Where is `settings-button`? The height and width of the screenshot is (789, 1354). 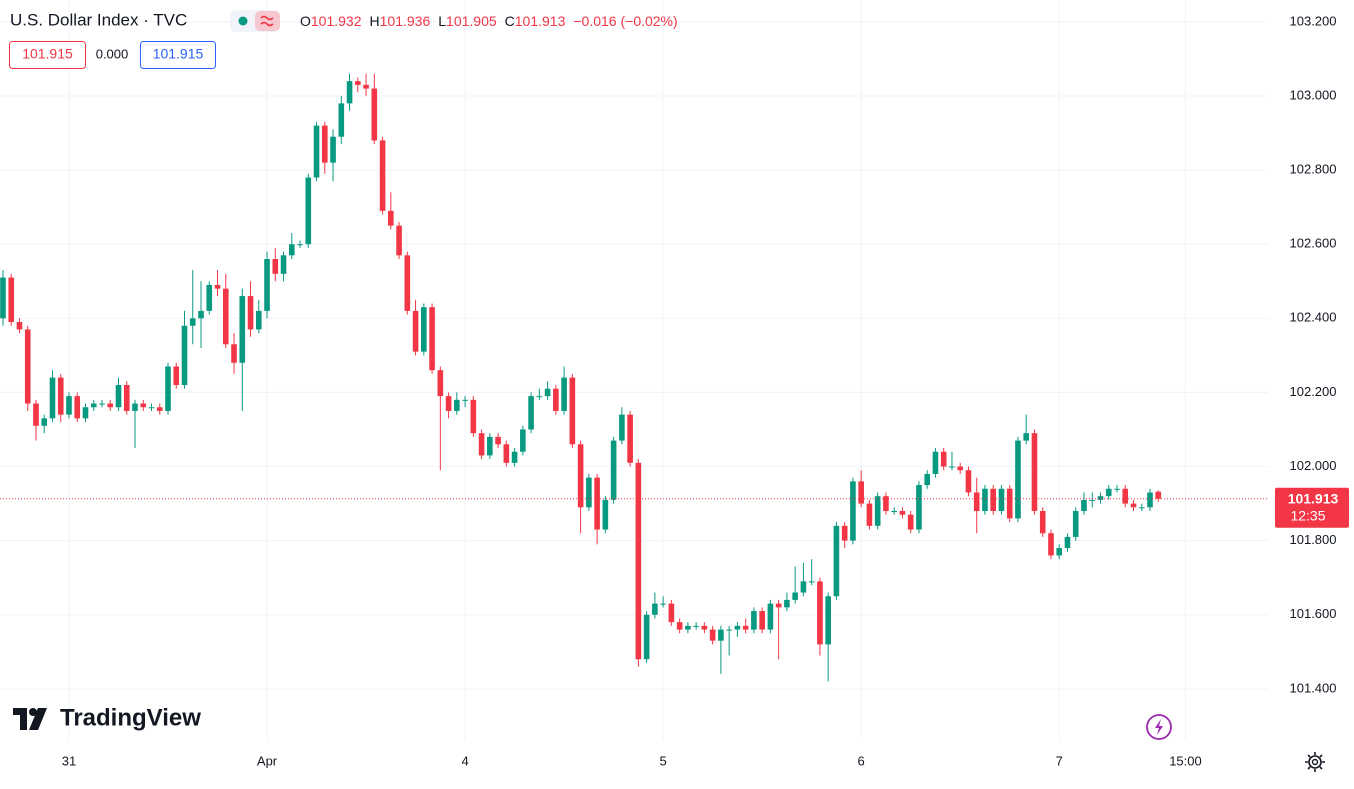 settings-button is located at coordinates (1315, 762).